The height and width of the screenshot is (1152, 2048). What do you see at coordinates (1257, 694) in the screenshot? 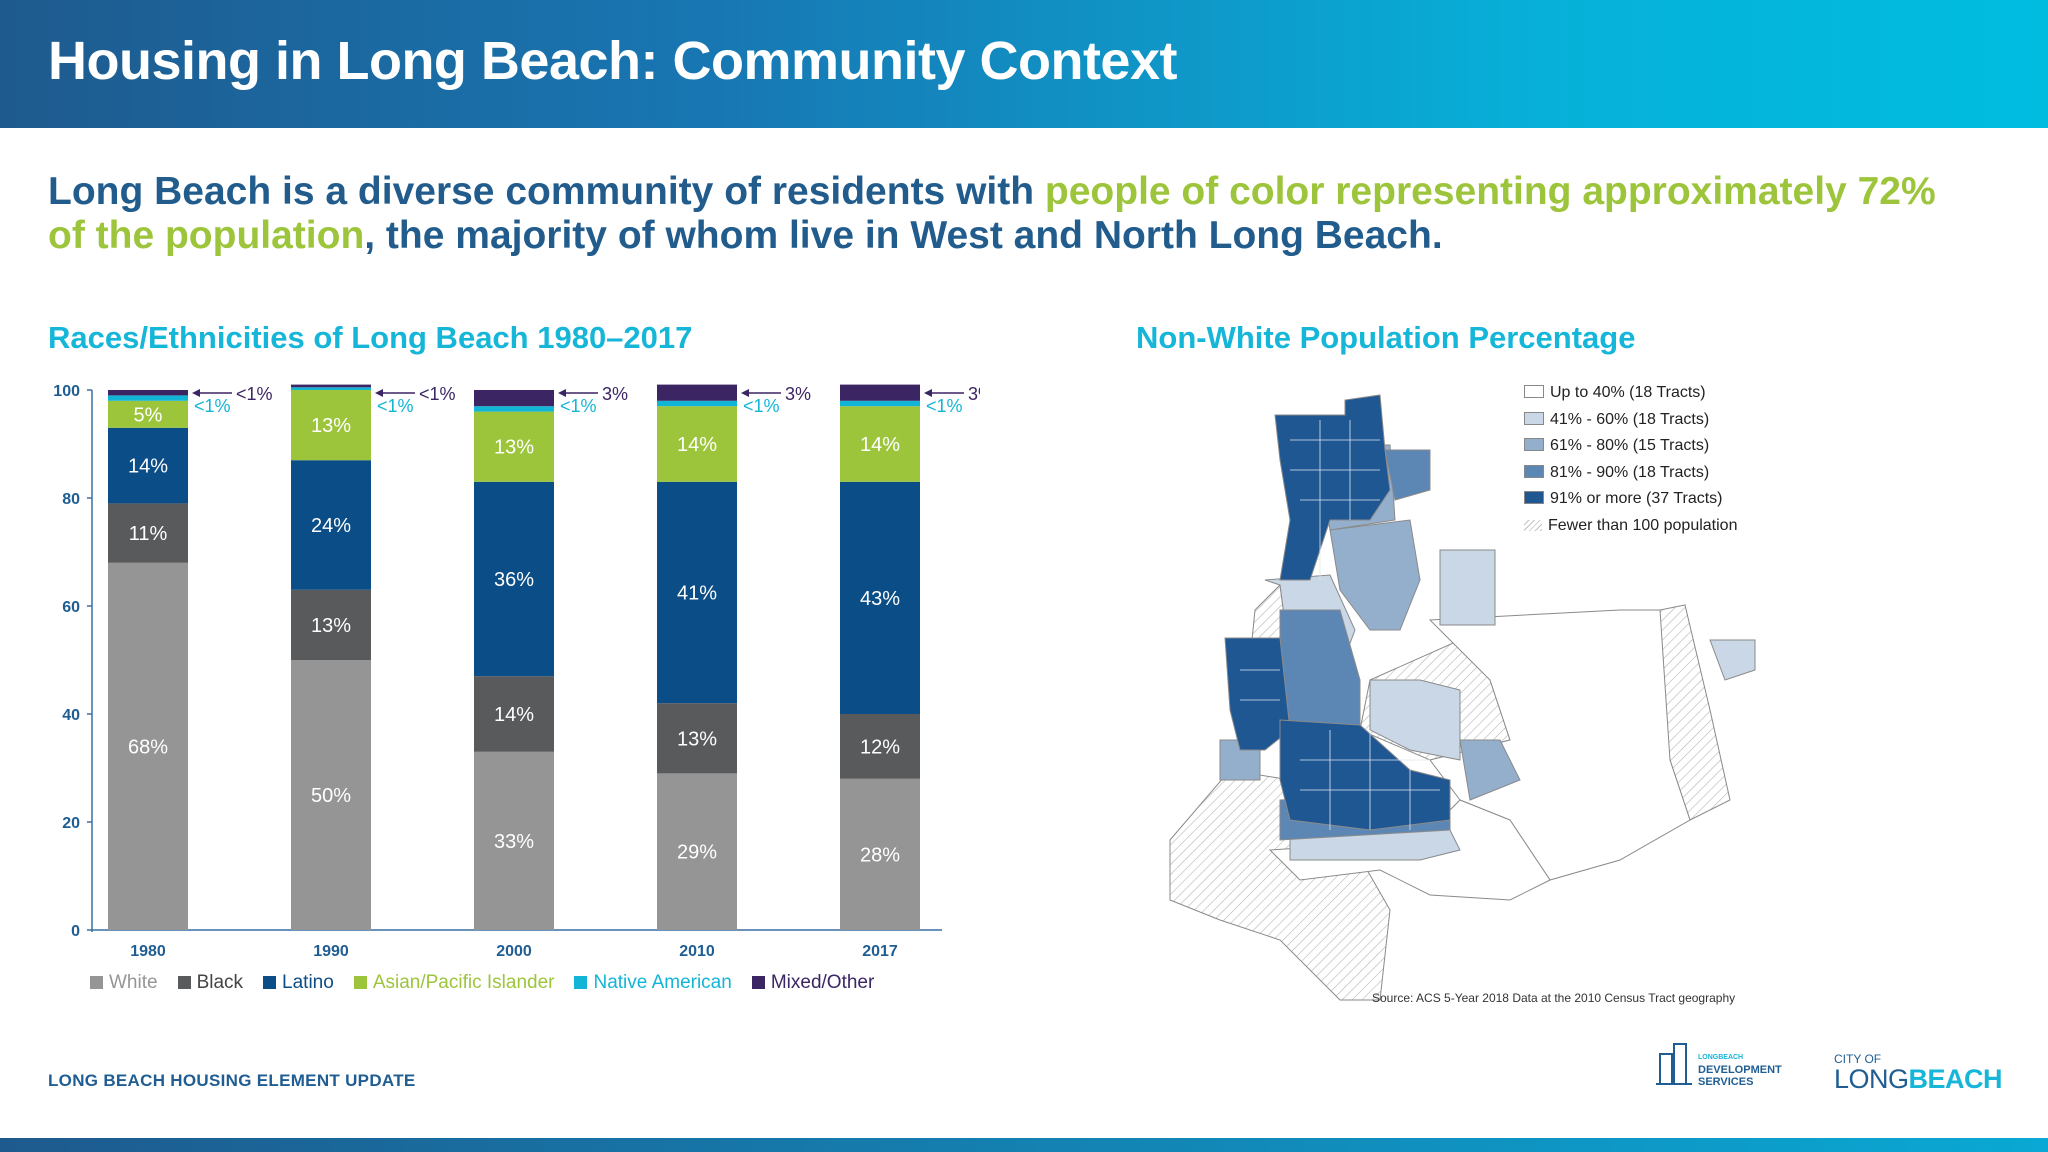
I see `map-area-91-west` at bounding box center [1257, 694].